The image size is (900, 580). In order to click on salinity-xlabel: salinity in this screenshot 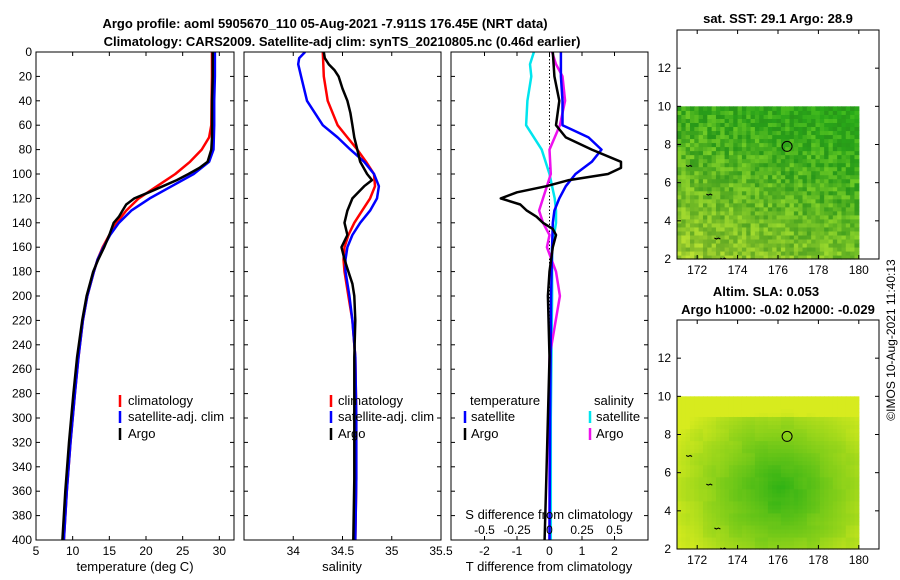, I will do `click(342, 566)`.